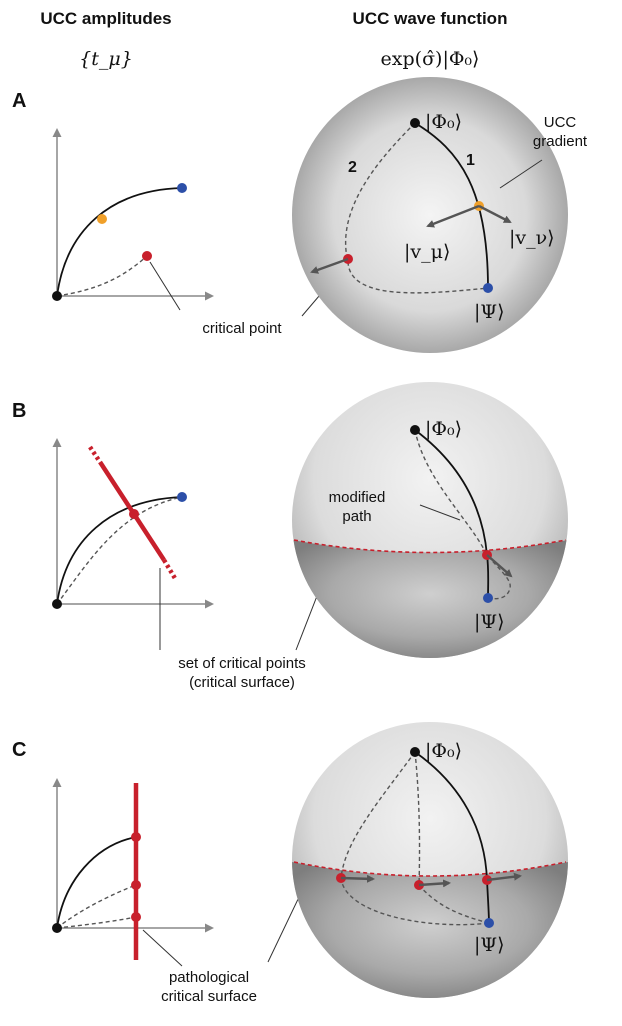 This screenshot has height=1026, width=622. I want to click on left-column-title: UCC amplitudes, so click(105, 18).